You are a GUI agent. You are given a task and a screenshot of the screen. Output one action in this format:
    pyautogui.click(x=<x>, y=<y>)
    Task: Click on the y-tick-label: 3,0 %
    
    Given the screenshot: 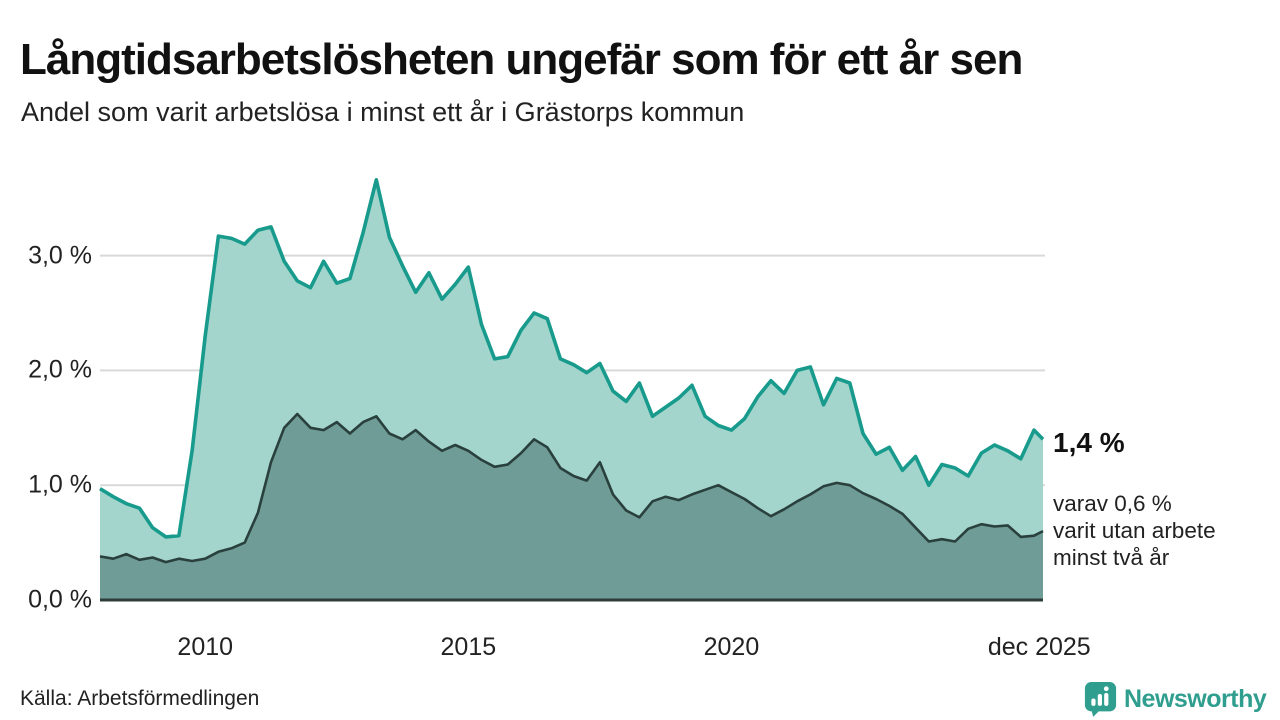 What is the action you would take?
    pyautogui.click(x=60, y=255)
    